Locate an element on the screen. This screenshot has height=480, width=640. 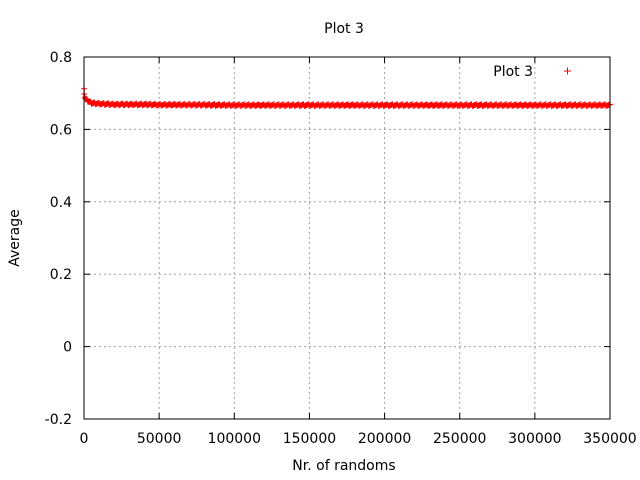
chart-title: Plot 3 is located at coordinates (344, 29).